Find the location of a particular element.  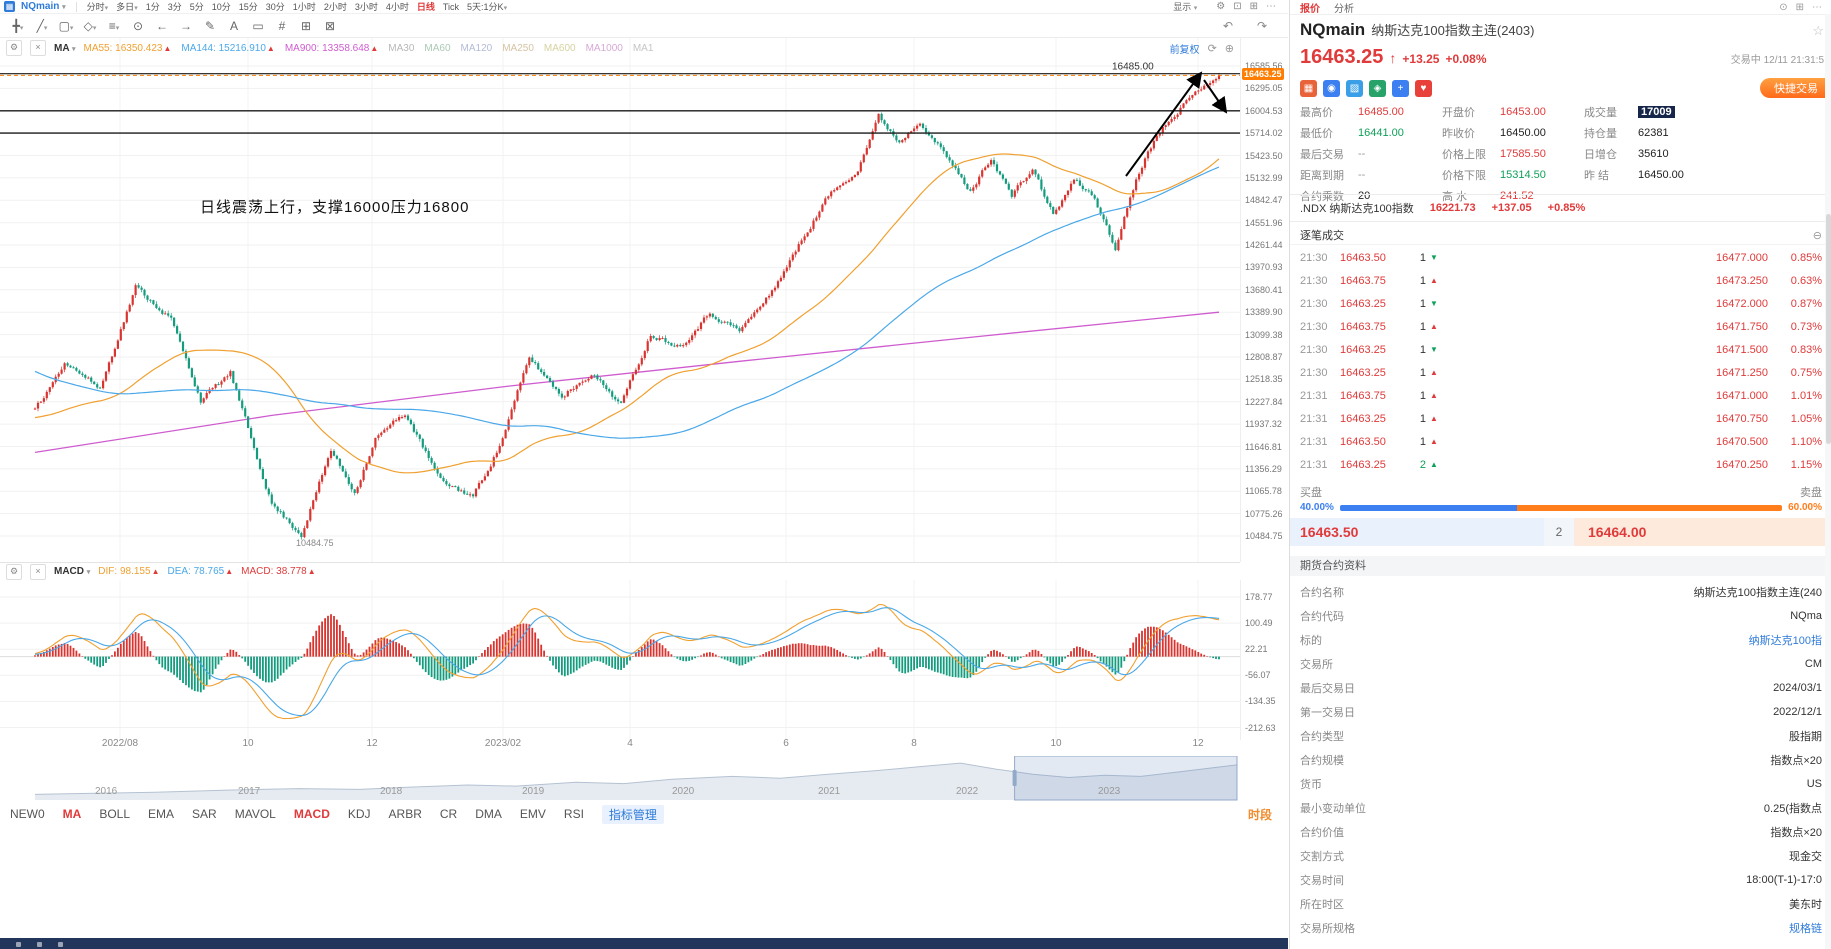

undo-icon: ↶ is located at coordinates (1228, 25).